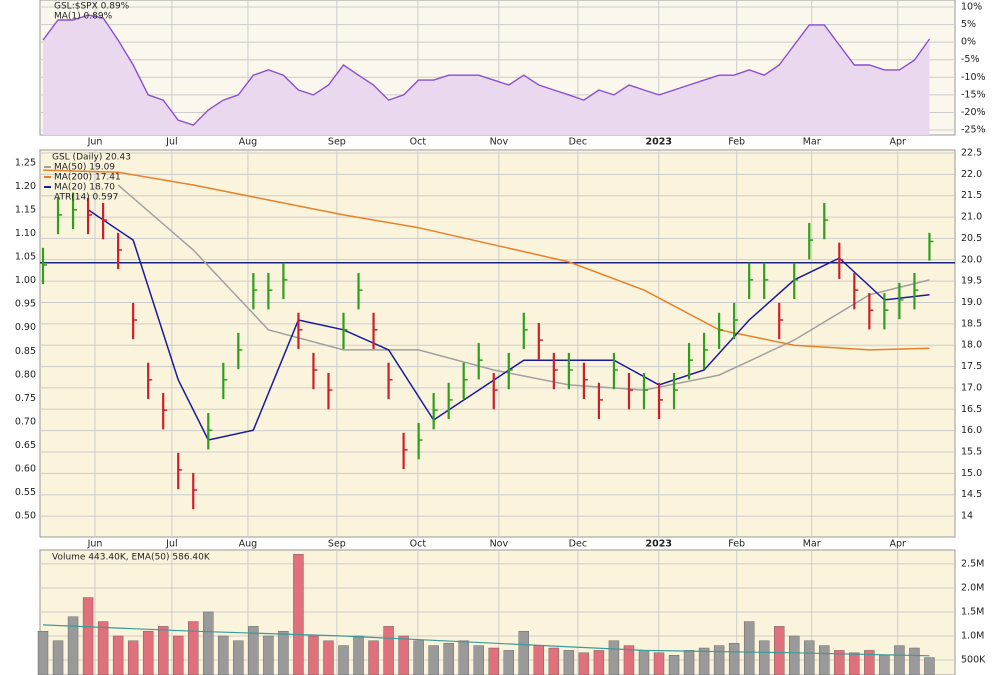 This screenshot has width=1000, height=675. Describe the element at coordinates (898, 142) in the screenshot. I see `x-tick-label: Apr` at that location.